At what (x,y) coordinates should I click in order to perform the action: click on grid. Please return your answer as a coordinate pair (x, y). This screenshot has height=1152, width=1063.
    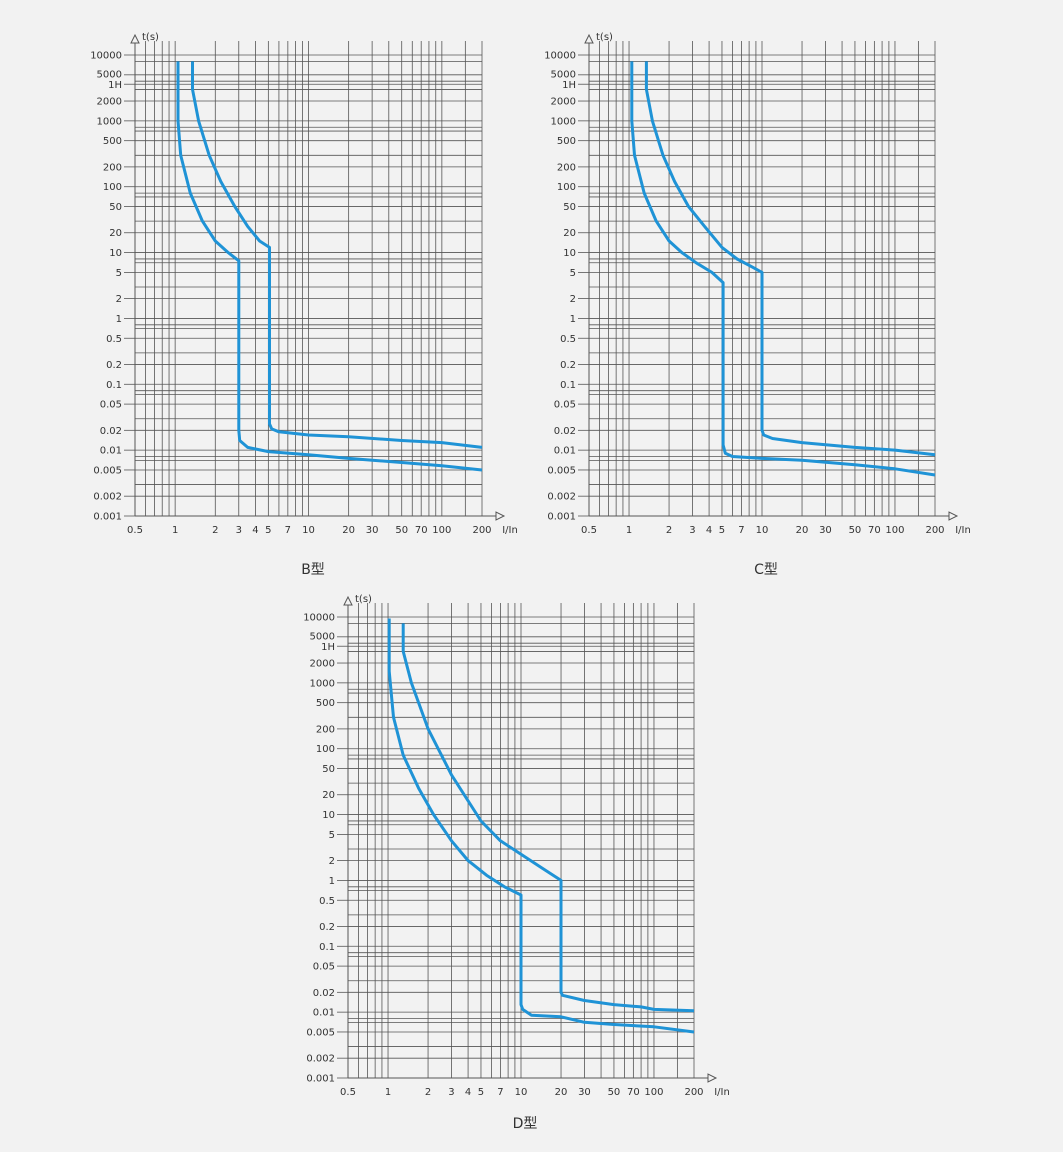
    Looking at the image, I should click on (309, 279).